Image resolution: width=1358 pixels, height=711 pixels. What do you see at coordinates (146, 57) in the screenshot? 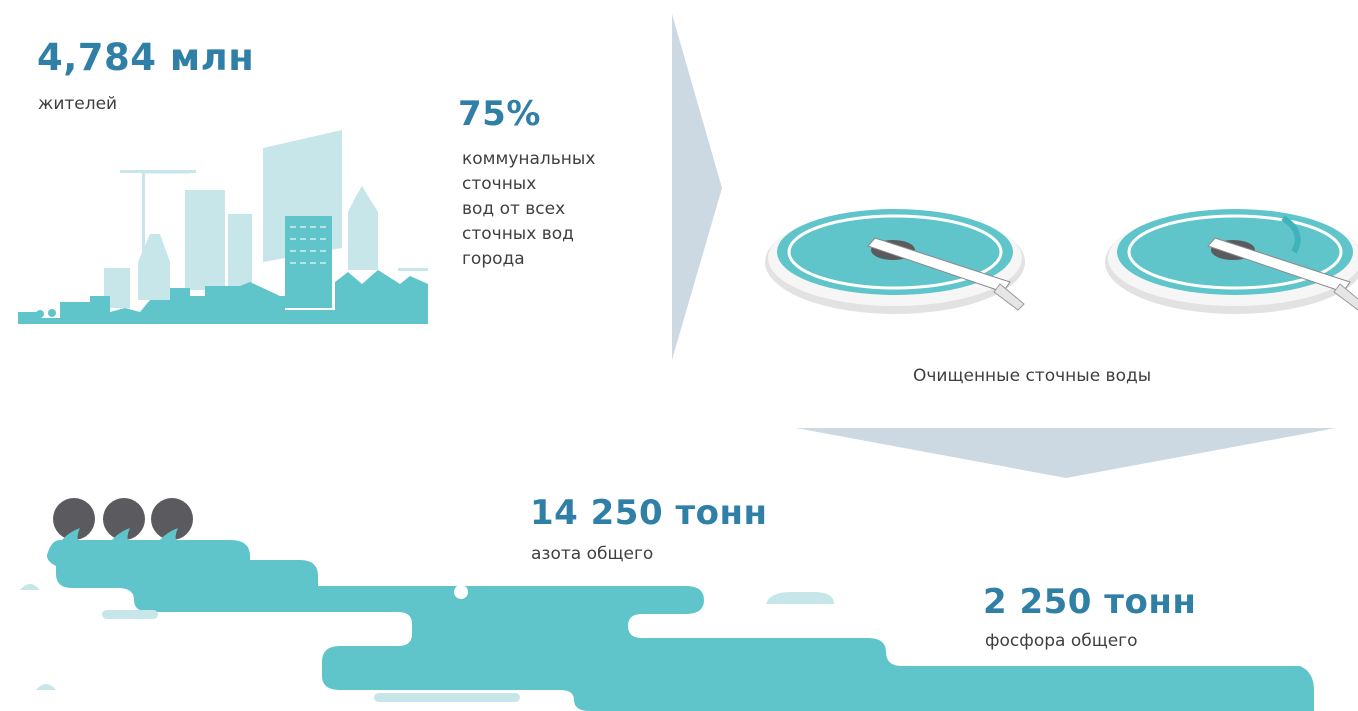
I see `population-value: 4,784 млн` at bounding box center [146, 57].